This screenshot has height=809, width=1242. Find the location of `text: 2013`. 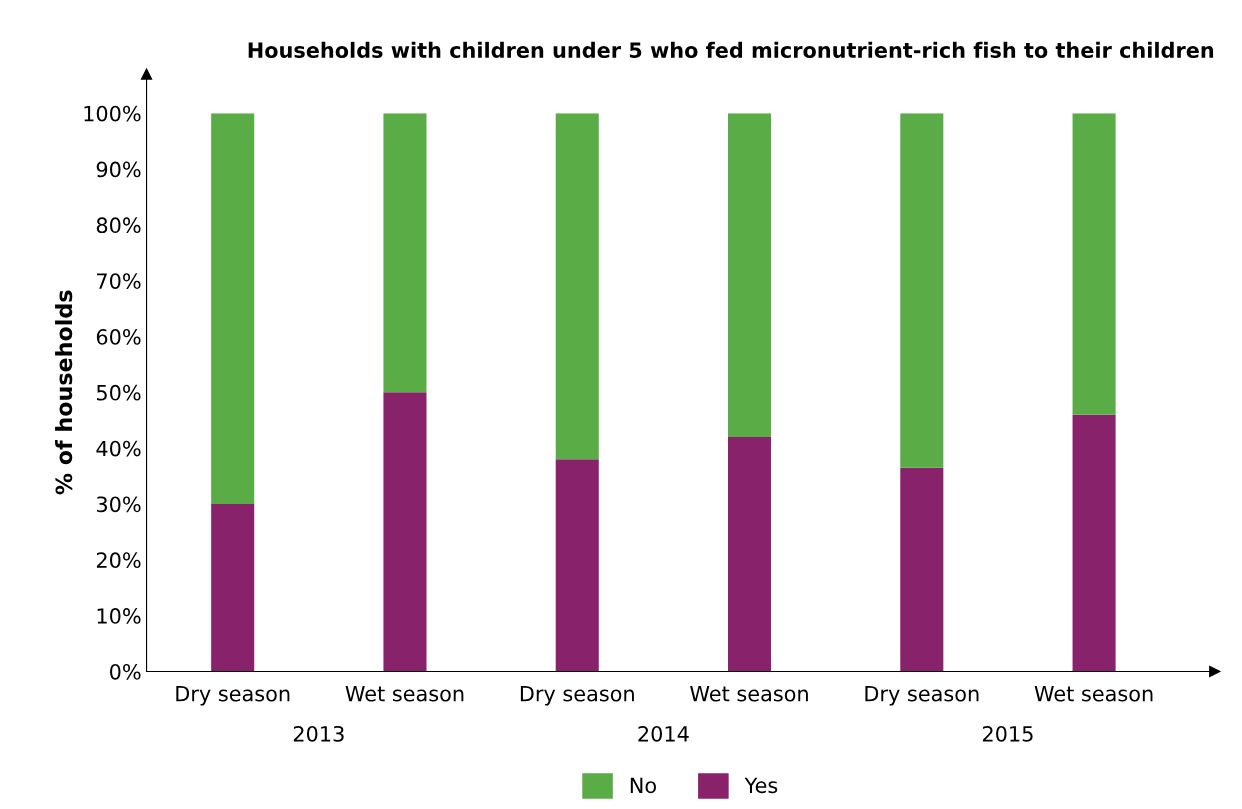

text: 2013 is located at coordinates (318, 733).